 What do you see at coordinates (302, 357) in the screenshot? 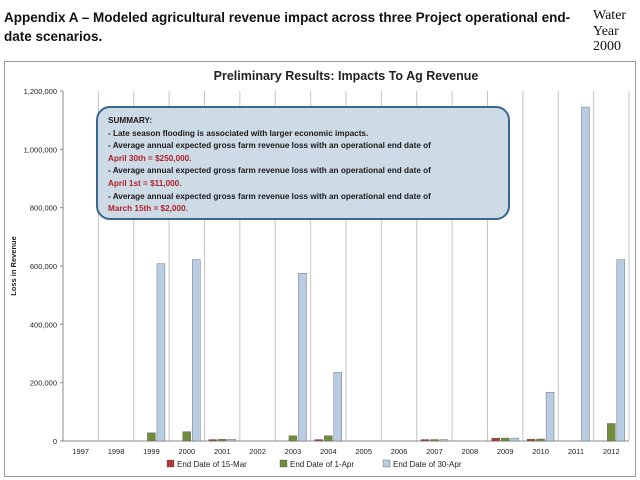
I see `bar-2003-s2` at bounding box center [302, 357].